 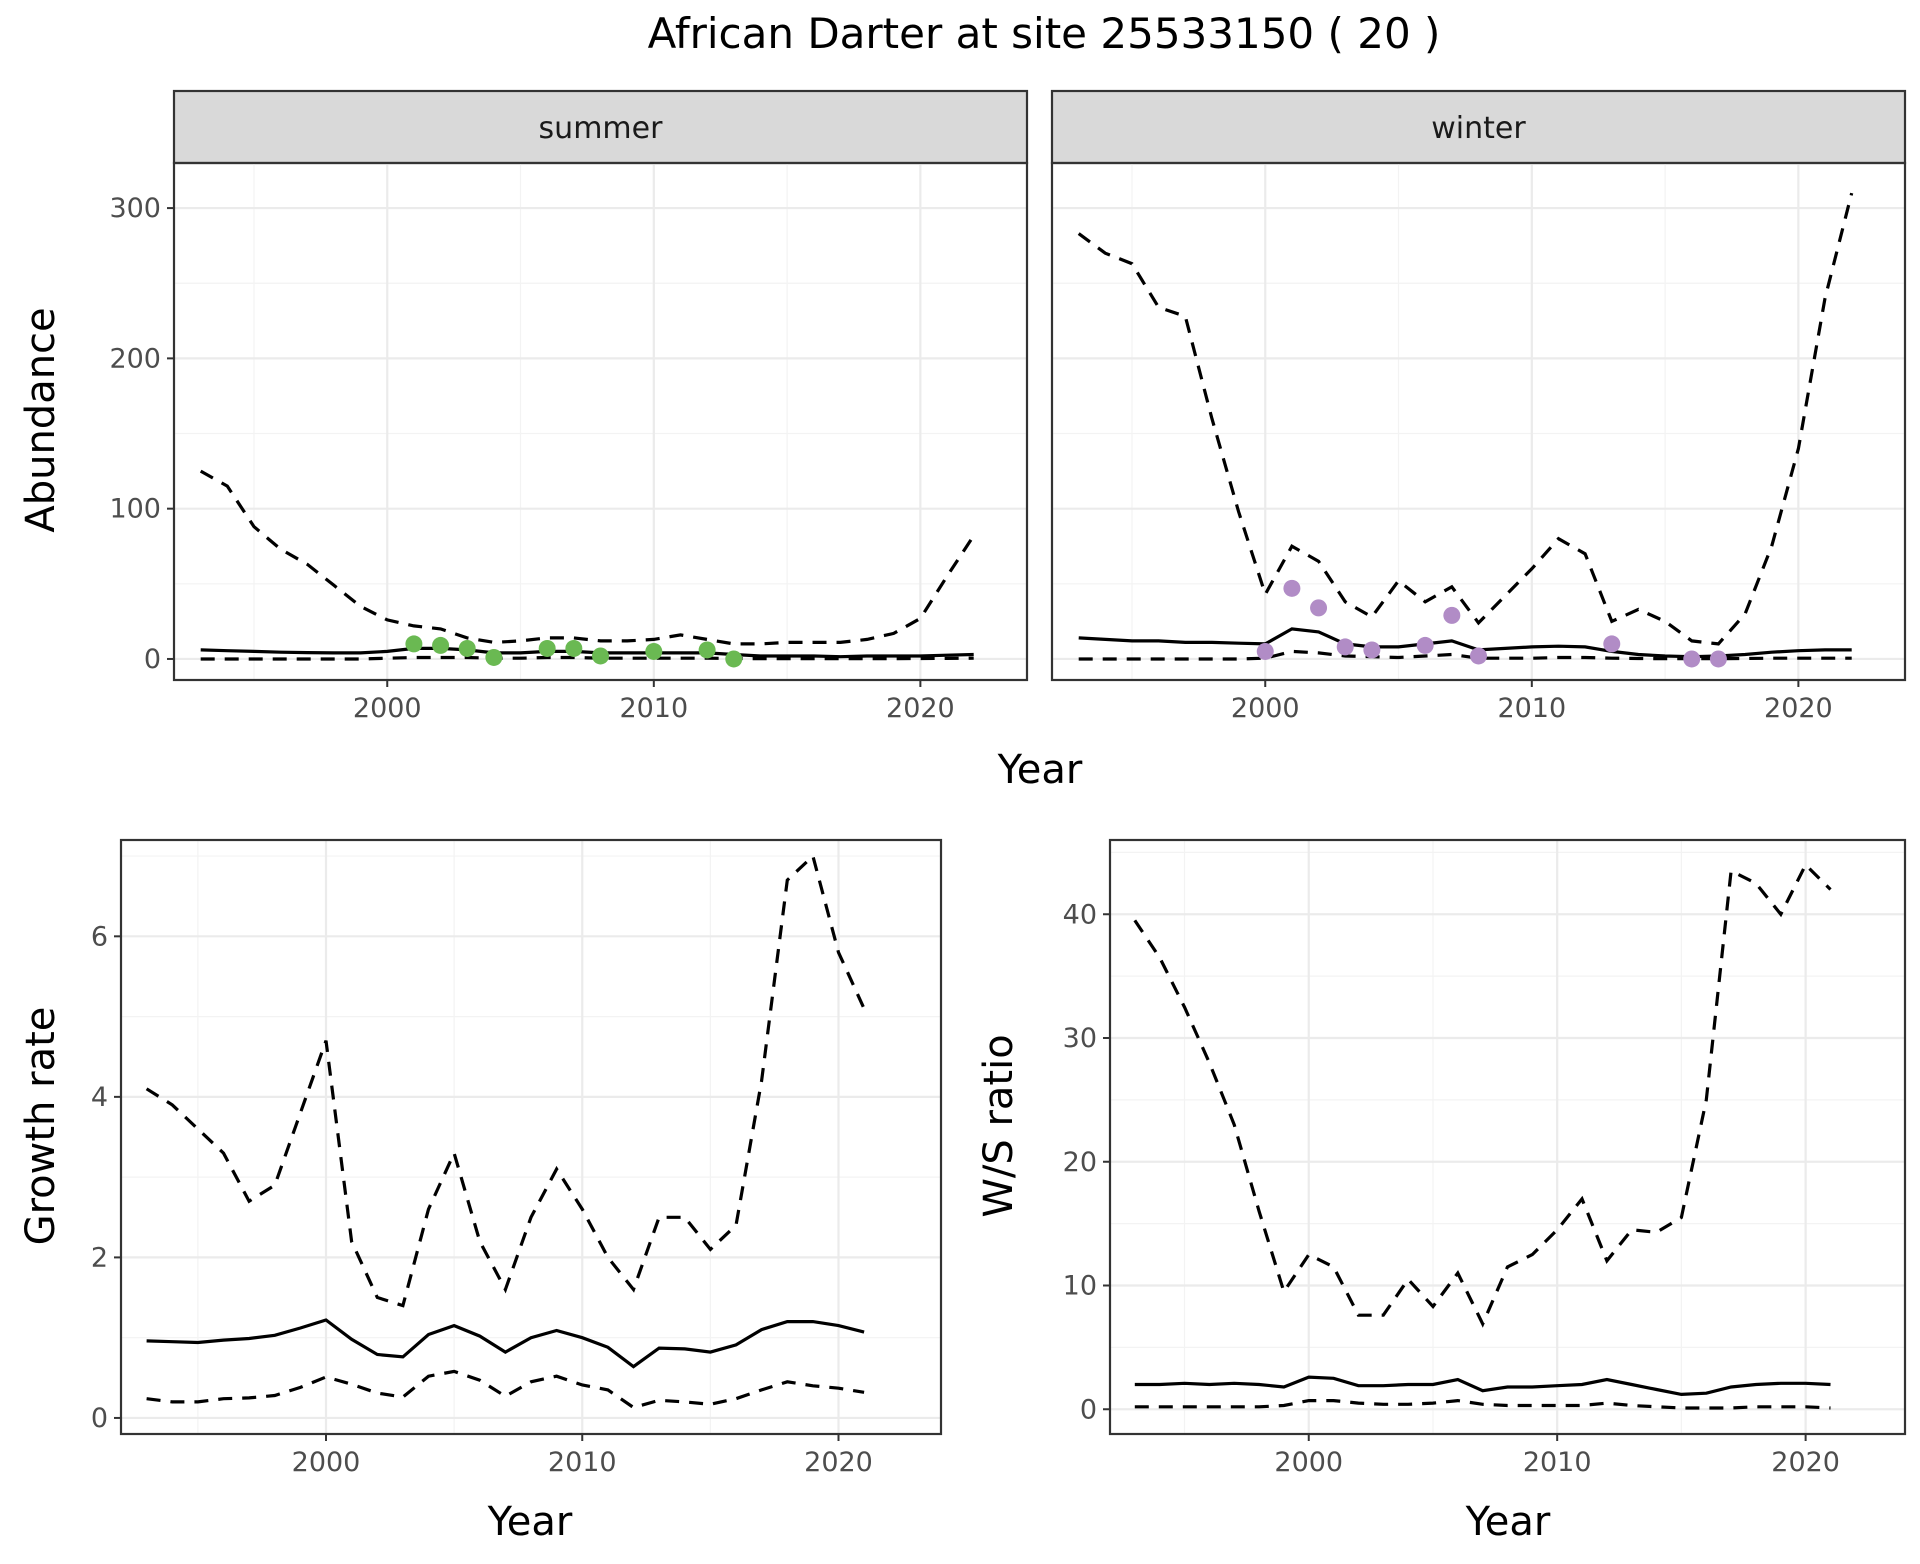 I want to click on y-tick-label: 30, so click(x=1080, y=1038).